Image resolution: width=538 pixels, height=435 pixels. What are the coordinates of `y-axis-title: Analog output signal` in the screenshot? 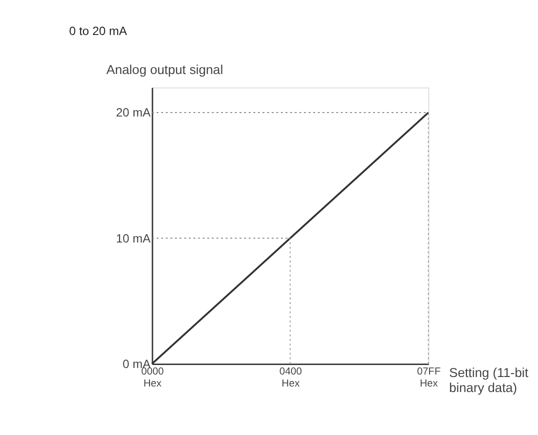 It's located at (165, 70).